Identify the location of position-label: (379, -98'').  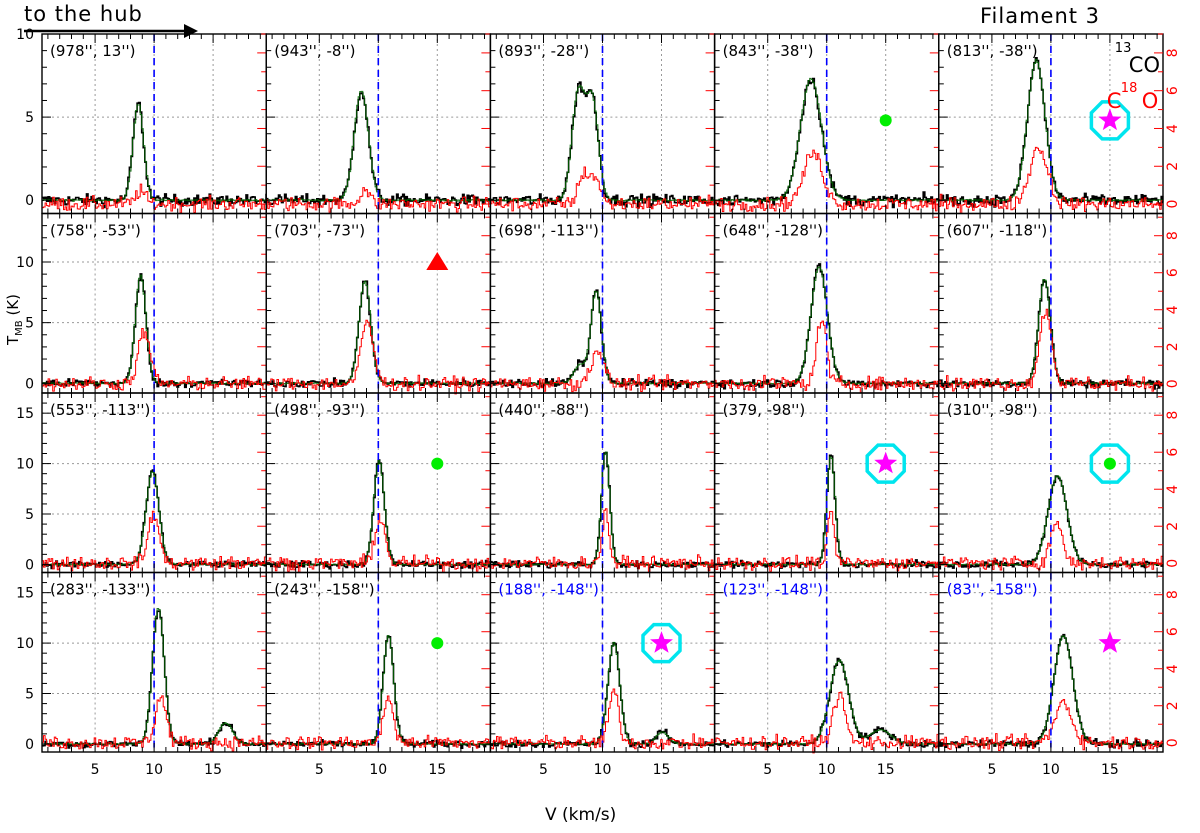
(764, 410).